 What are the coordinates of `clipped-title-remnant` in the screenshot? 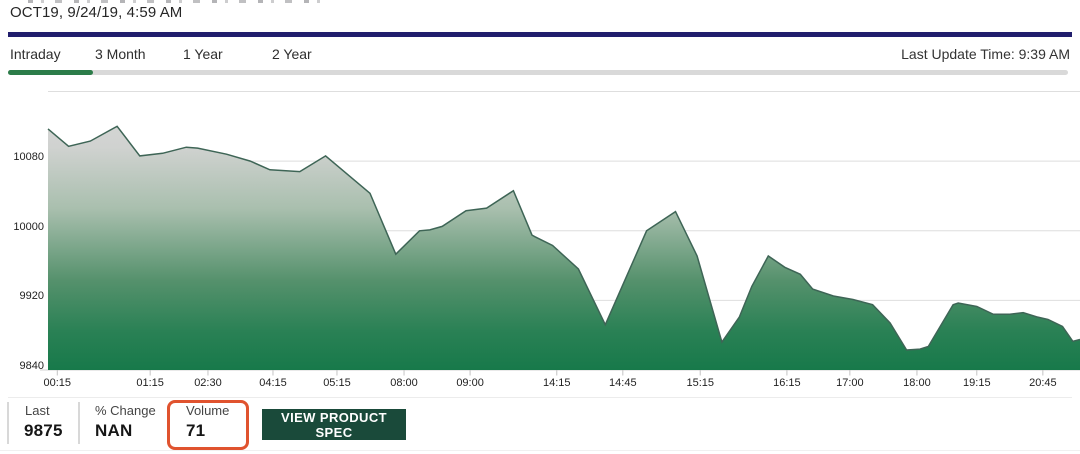 It's located at (179, 1).